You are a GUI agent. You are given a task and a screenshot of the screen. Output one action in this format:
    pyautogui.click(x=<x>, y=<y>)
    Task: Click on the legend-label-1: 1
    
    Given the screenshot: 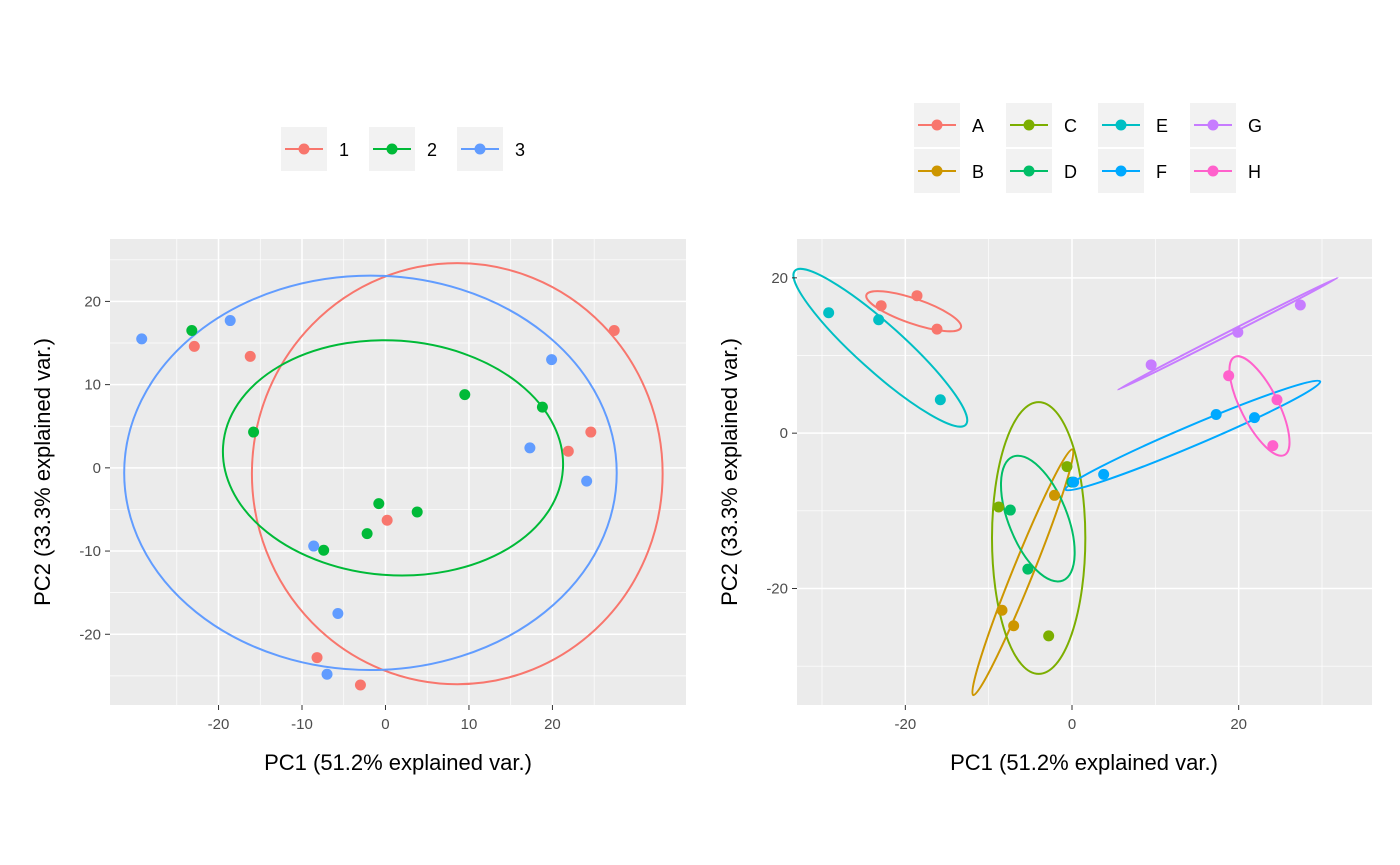 What is the action you would take?
    pyautogui.click(x=344, y=150)
    